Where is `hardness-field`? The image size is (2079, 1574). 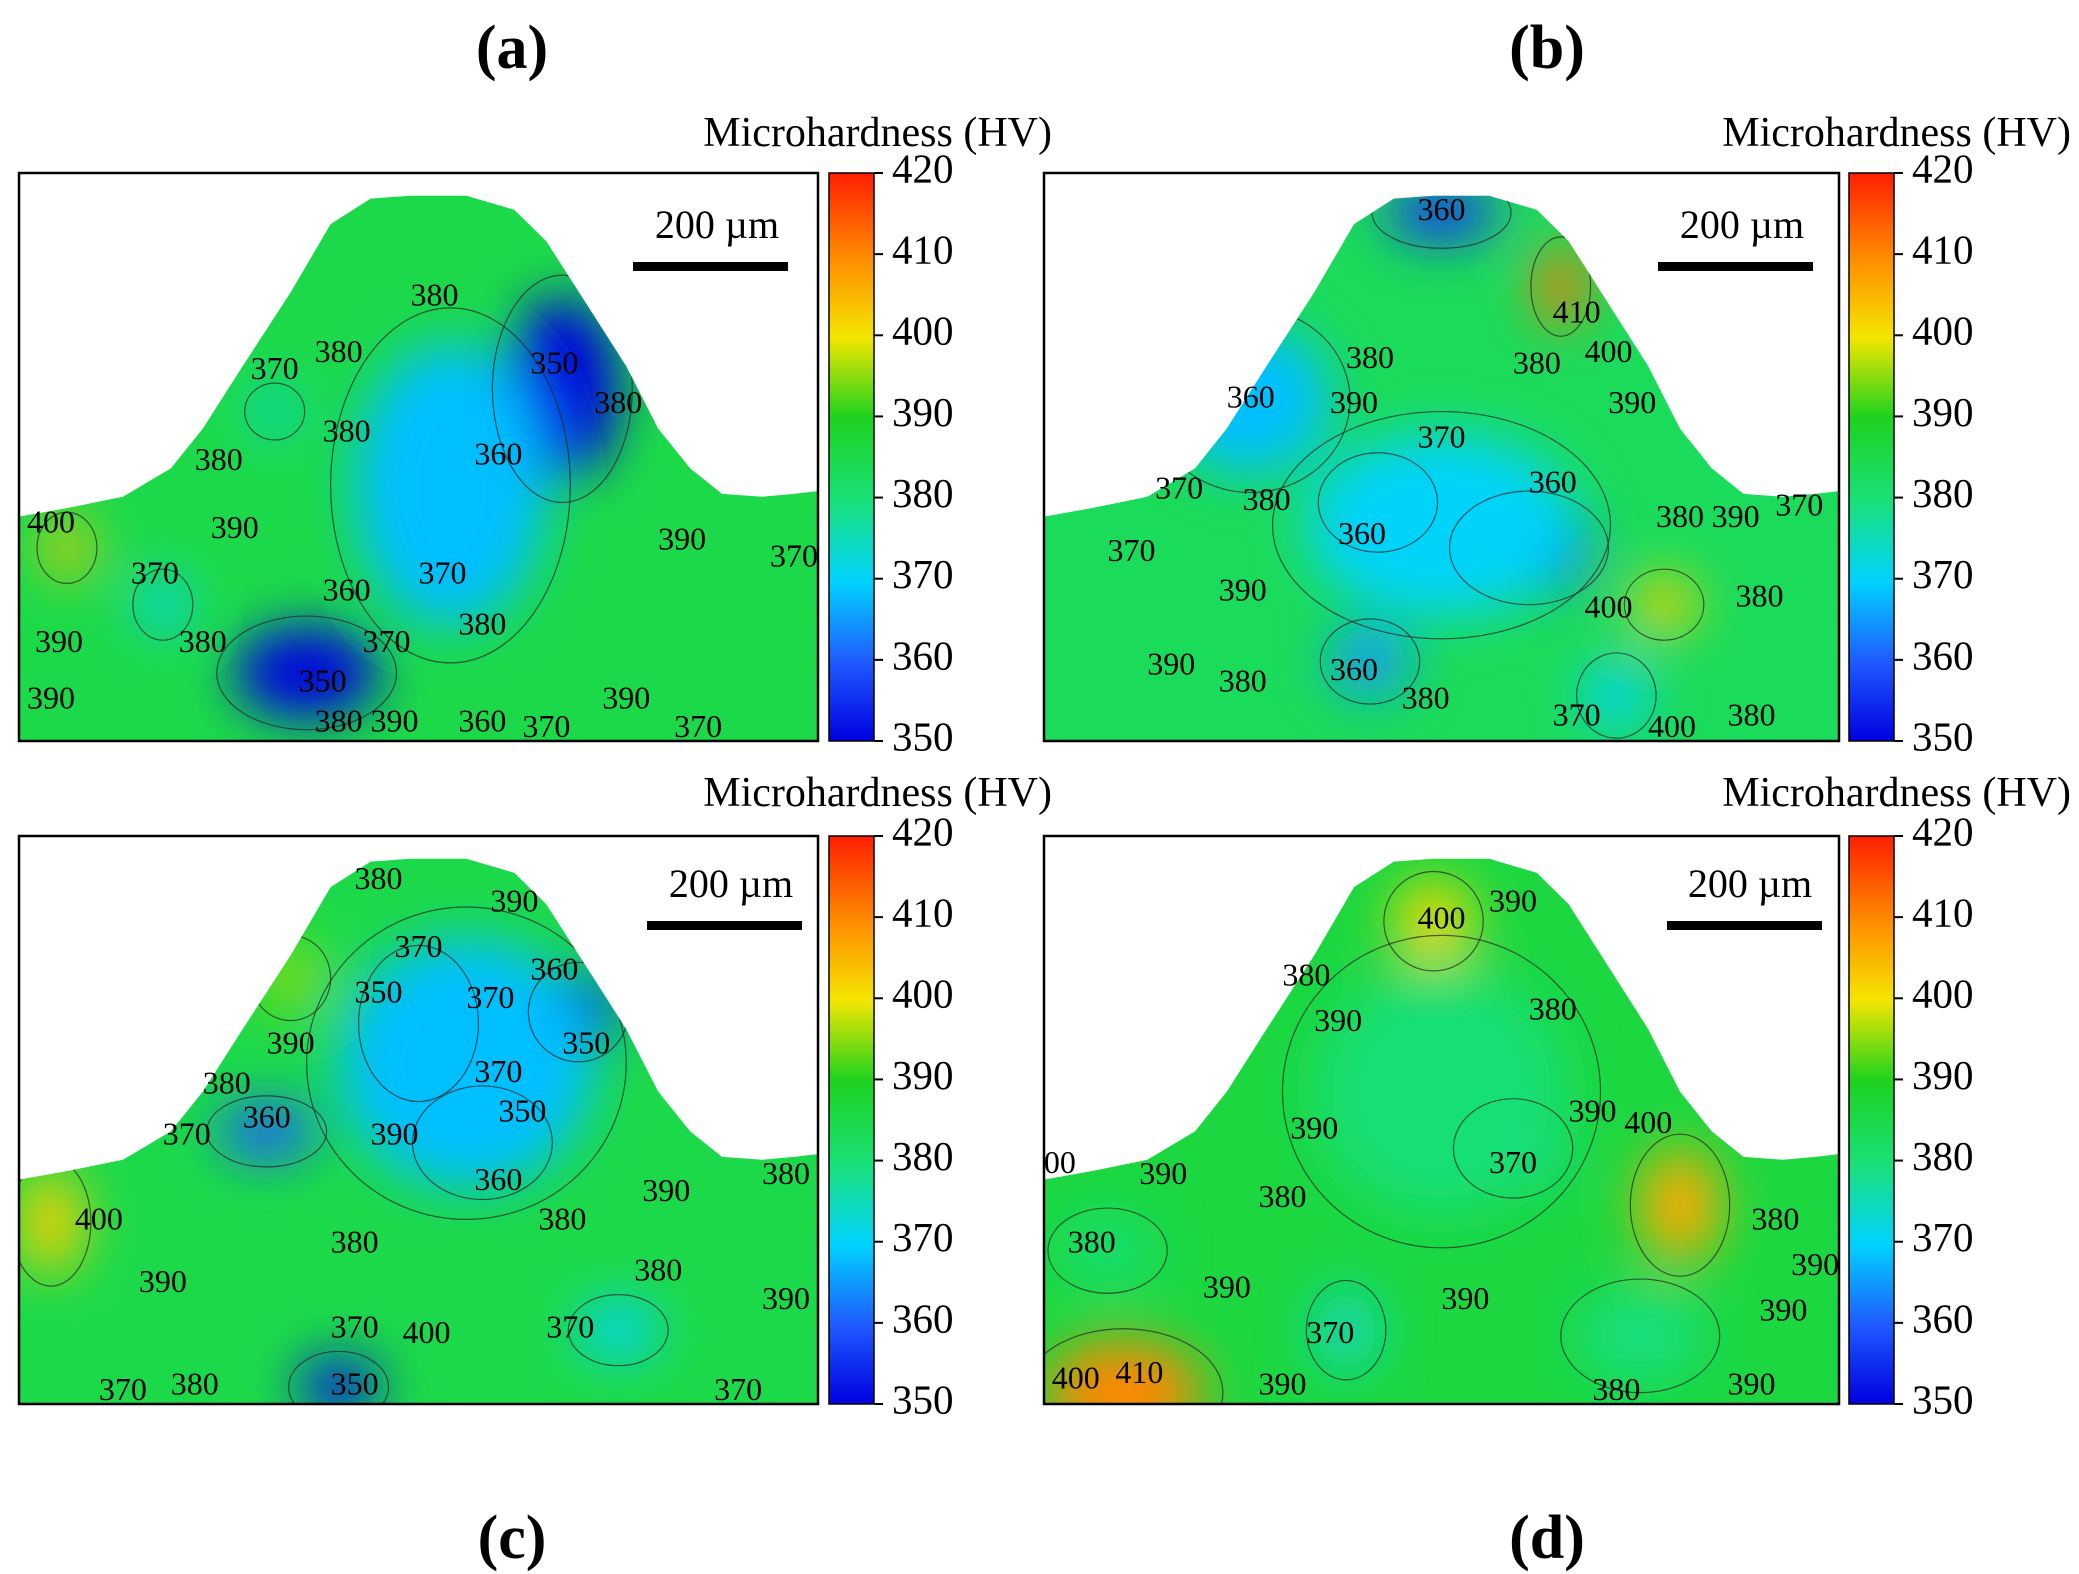 hardness-field is located at coordinates (418, 468).